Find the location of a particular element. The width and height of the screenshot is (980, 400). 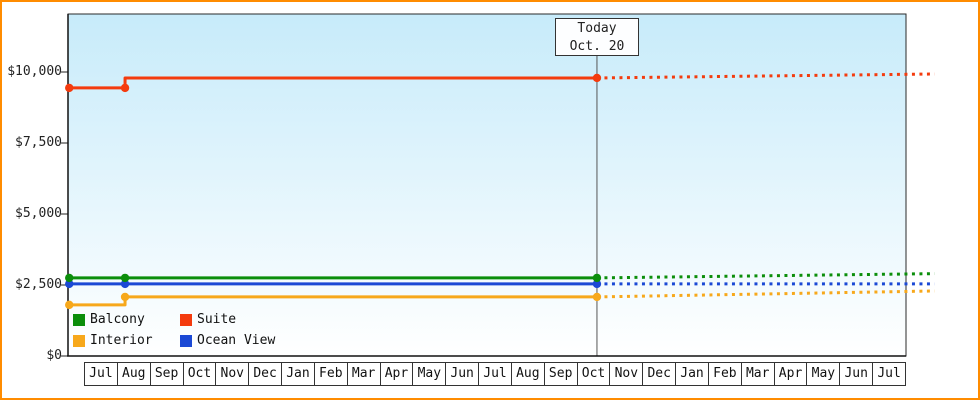

legend-item-balcony: Balcony is located at coordinates (126, 319).